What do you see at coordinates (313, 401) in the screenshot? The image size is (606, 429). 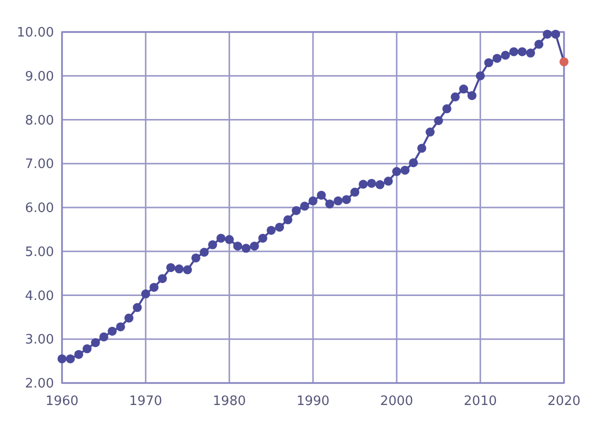 I see `x-tick-label: 1990` at bounding box center [313, 401].